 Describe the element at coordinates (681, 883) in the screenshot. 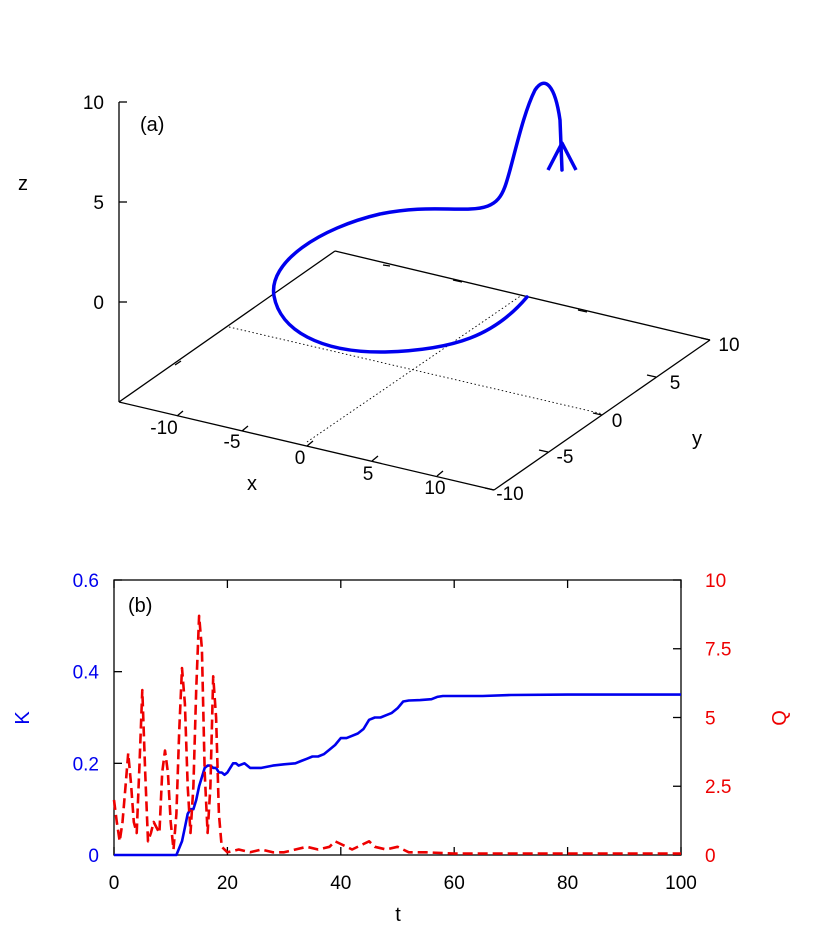

I see `t-tick-label: 100` at that location.